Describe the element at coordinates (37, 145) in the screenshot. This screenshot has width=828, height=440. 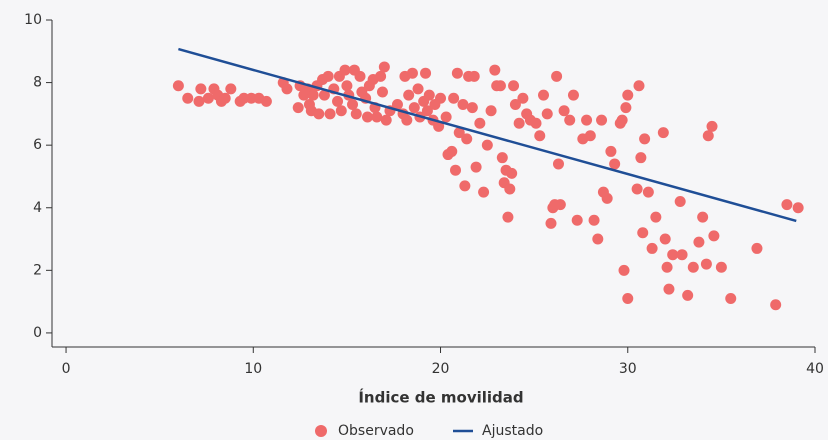
I see `y-tick-label: 6` at that location.